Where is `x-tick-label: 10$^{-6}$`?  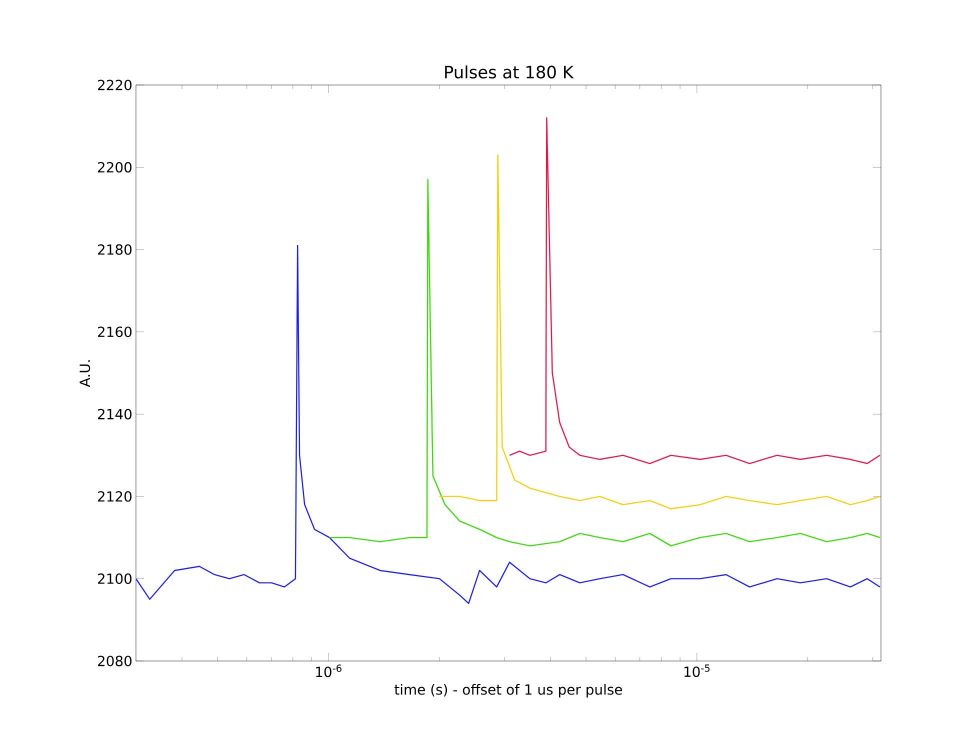 x-tick-label: 10$^{-6}$ is located at coordinates (329, 671).